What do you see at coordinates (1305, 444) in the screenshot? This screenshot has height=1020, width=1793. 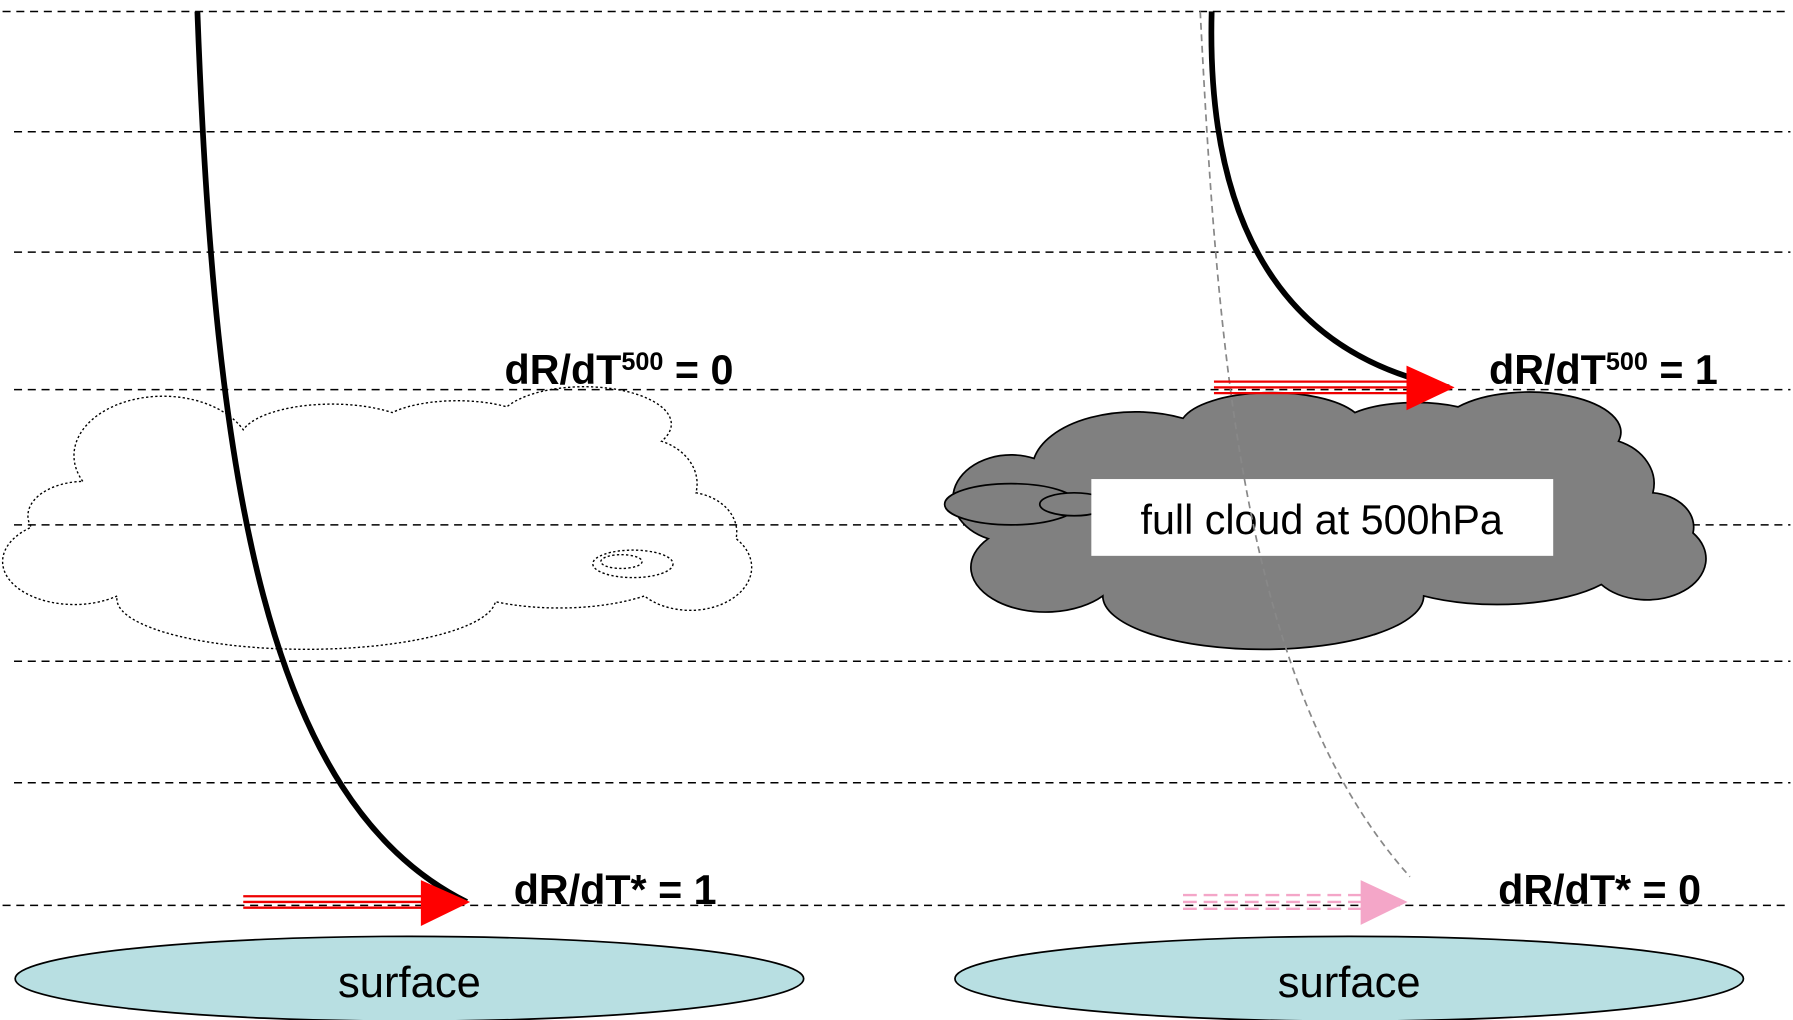 I see `blocked-path` at bounding box center [1305, 444].